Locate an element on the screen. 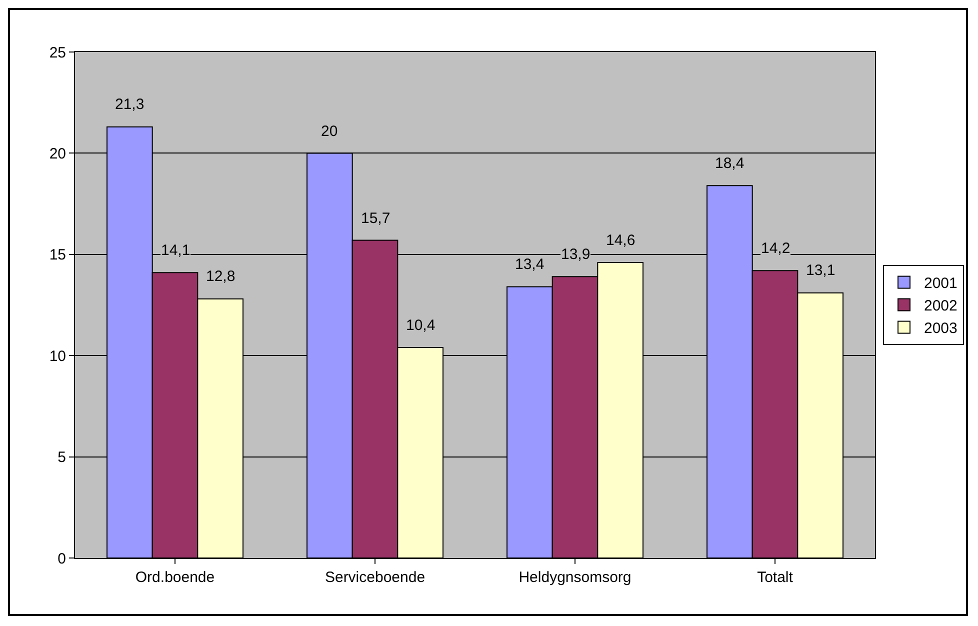 The image size is (978, 626). y-tick-label: 15 is located at coordinates (57, 255).